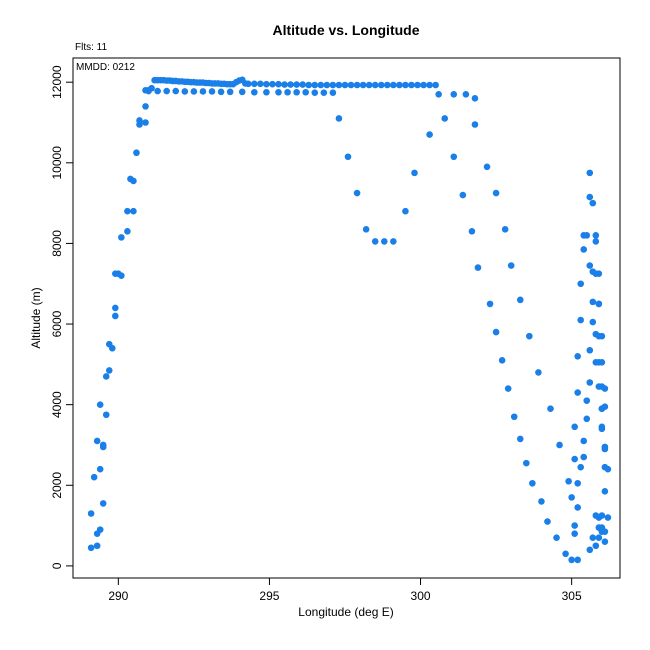  Describe the element at coordinates (346, 30) in the screenshot. I see `chart-title: Altitude vs. Longitude` at that location.